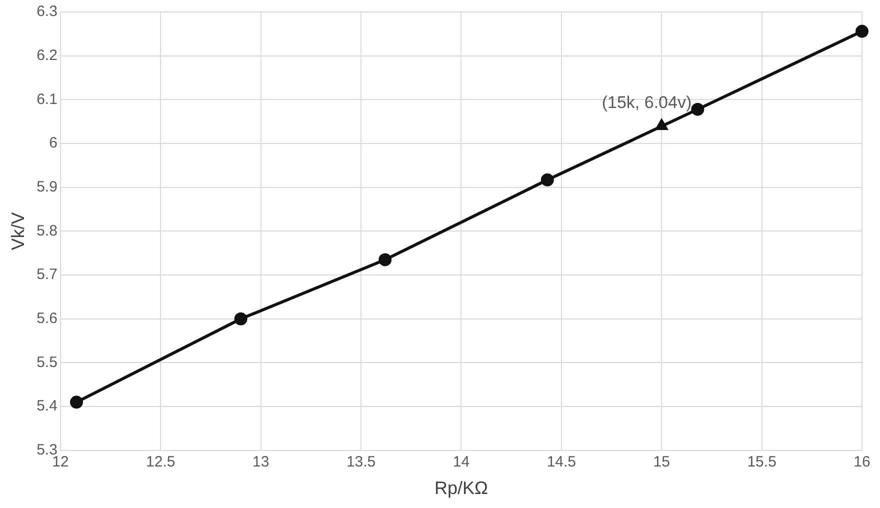 The width and height of the screenshot is (880, 508). I want to click on y-tick-label: 6.2, so click(47, 55).